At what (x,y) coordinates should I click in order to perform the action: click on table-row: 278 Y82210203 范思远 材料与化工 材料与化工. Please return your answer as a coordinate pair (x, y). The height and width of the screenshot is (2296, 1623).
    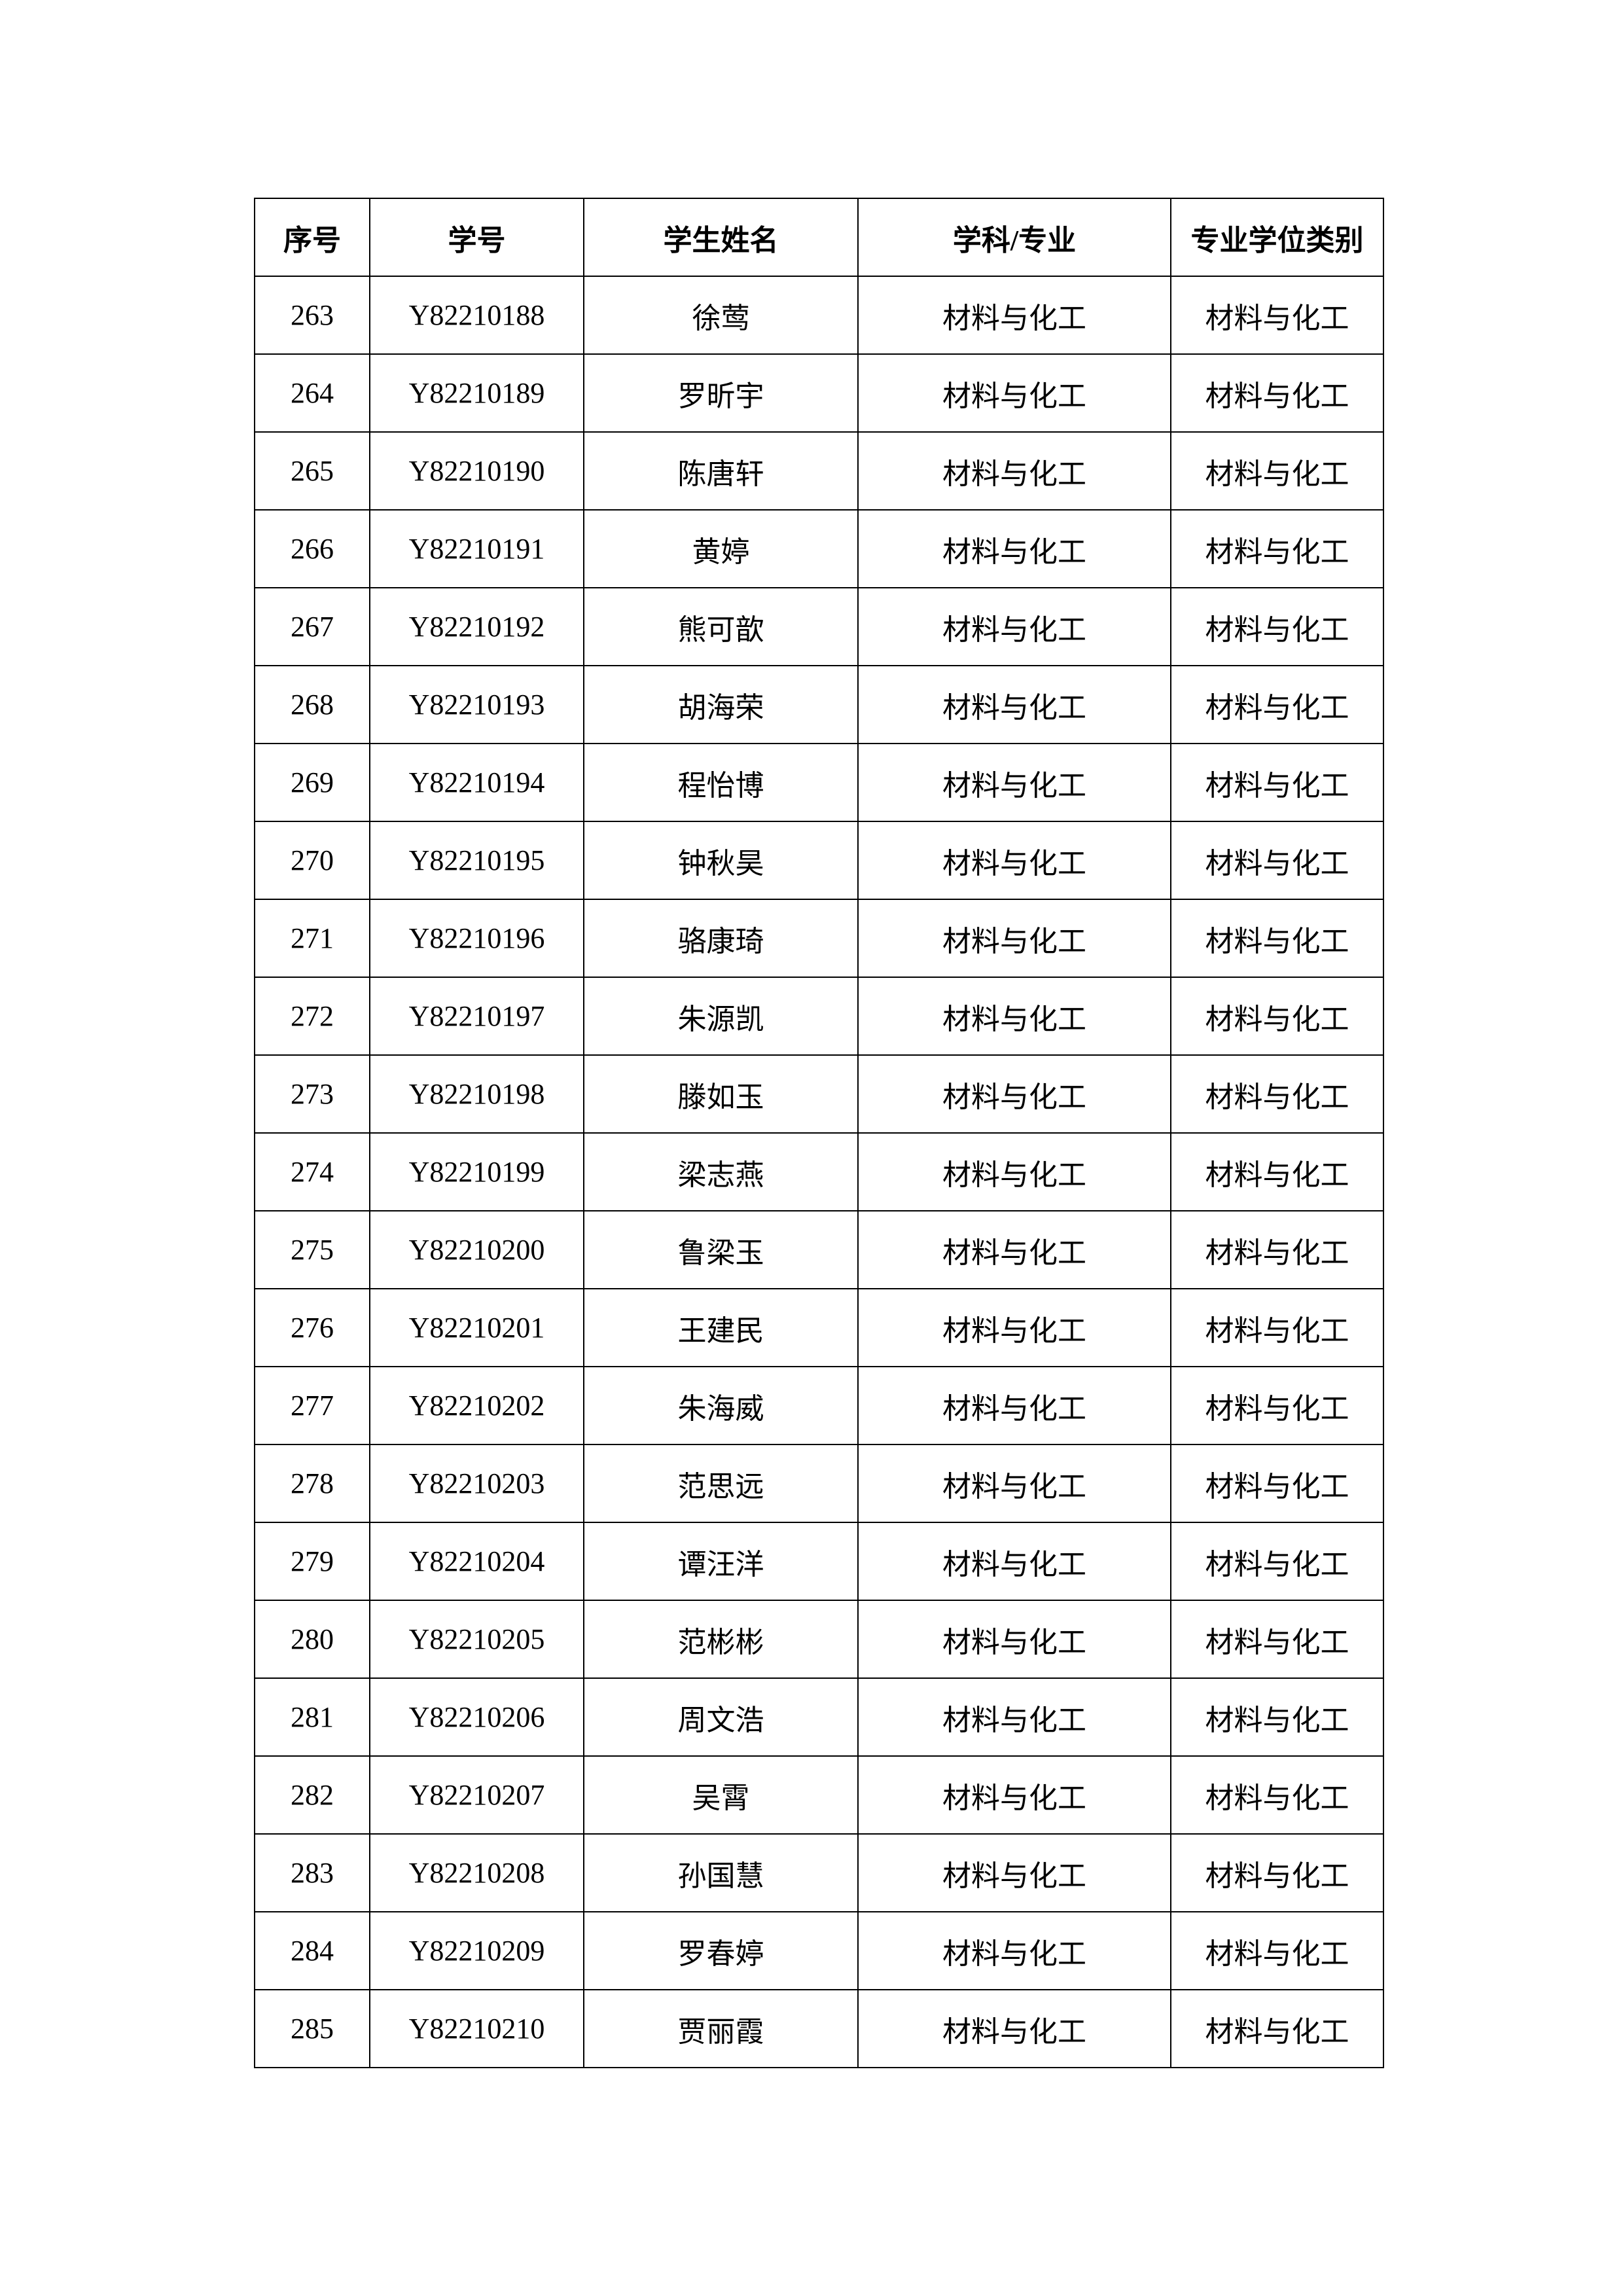
    Looking at the image, I should click on (819, 1483).